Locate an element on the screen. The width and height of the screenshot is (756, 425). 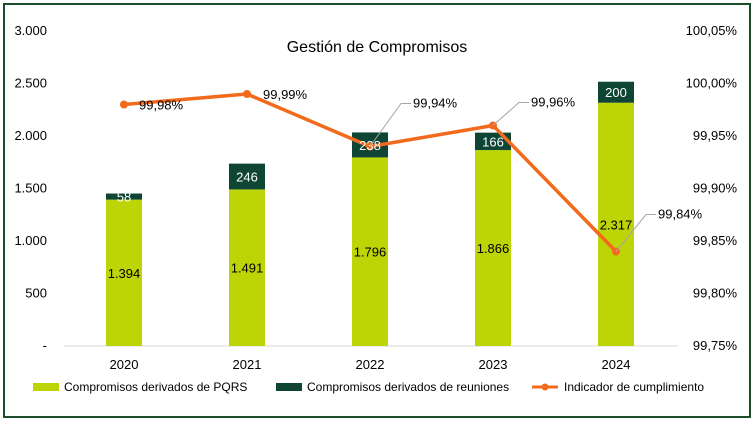
right-tick-label: 99,90% is located at coordinates (715, 188).